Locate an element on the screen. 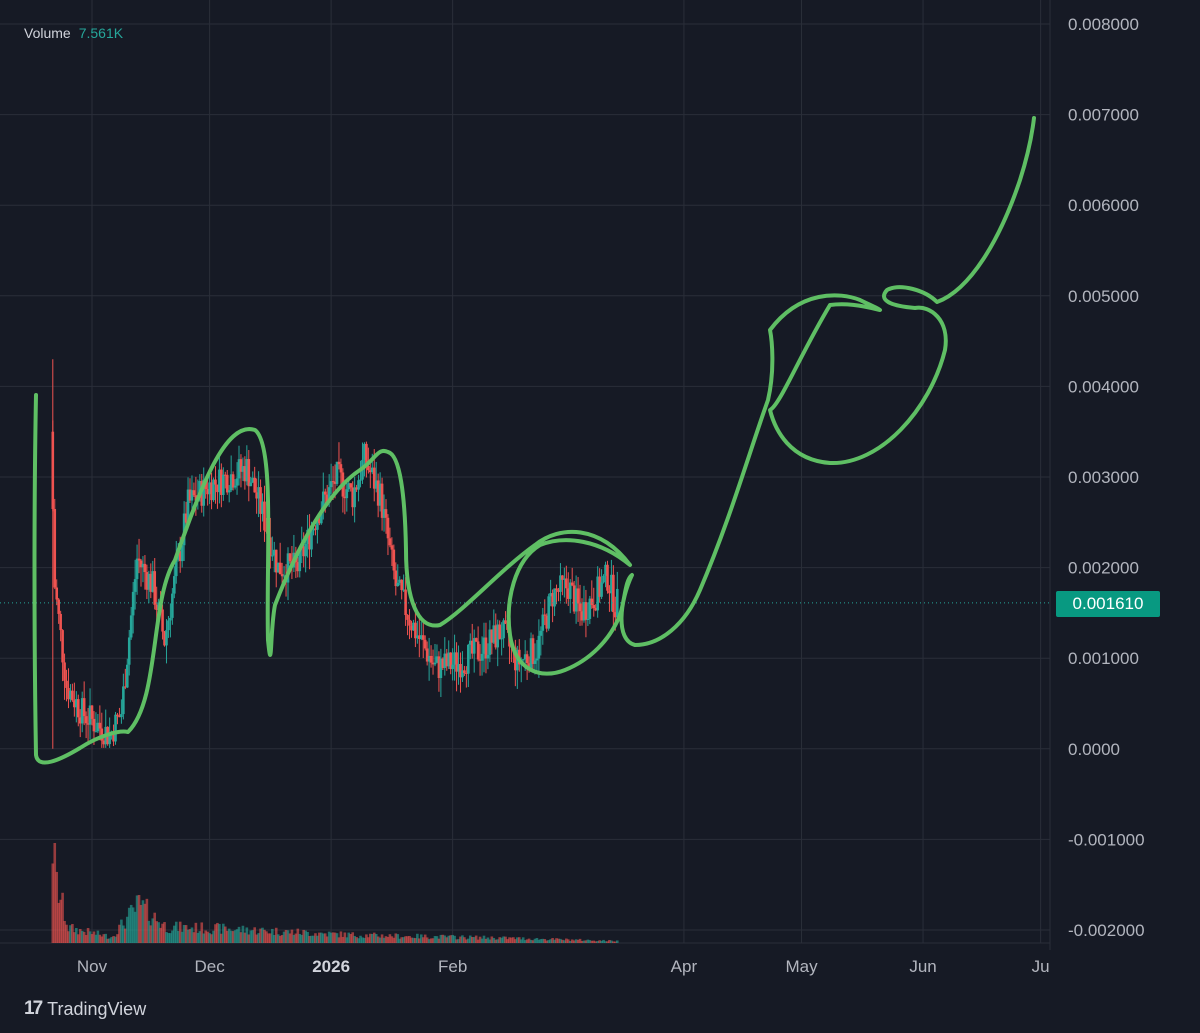  volume-legend: Volume 7.561K is located at coordinates (73, 33).